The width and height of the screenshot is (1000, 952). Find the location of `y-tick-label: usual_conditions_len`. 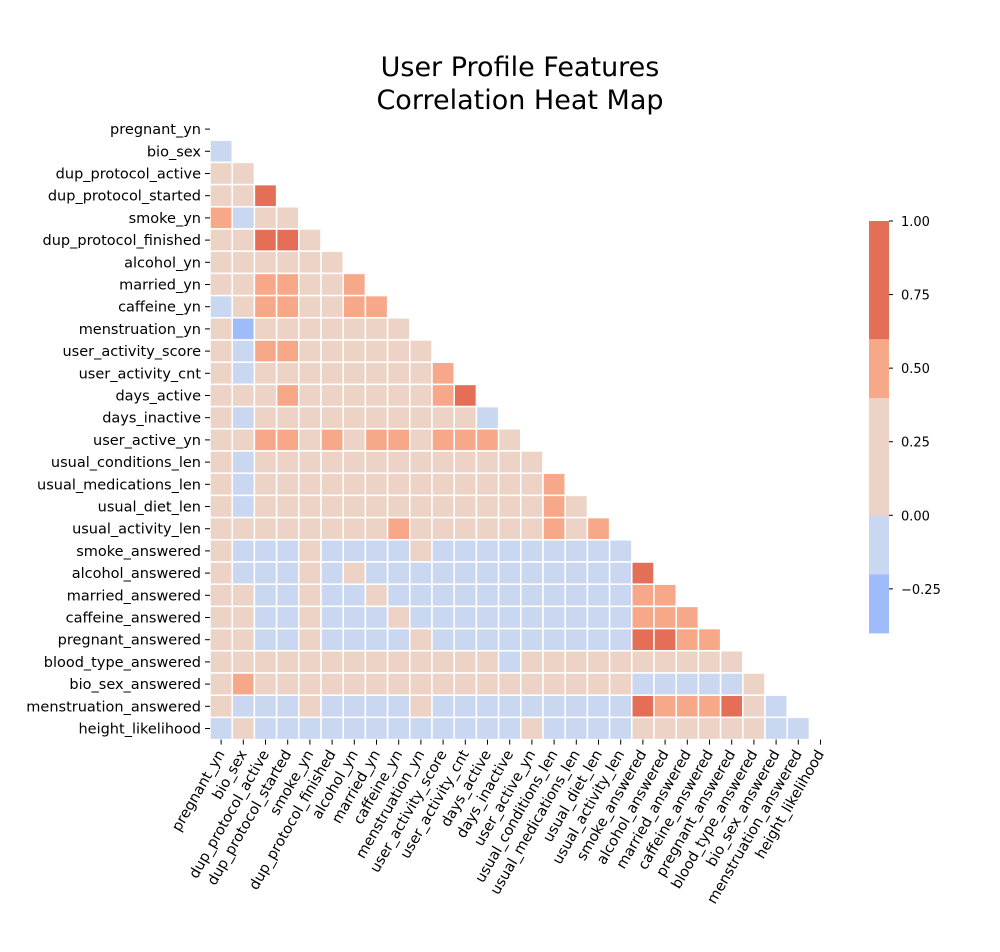

y-tick-label: usual_conditions_len is located at coordinates (126, 463).